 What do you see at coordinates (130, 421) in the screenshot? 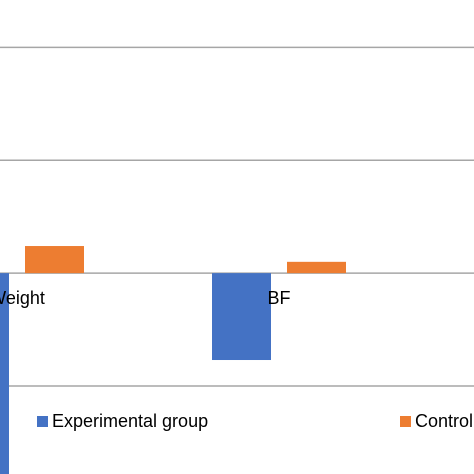
I see `legend-label: Experimental group` at bounding box center [130, 421].